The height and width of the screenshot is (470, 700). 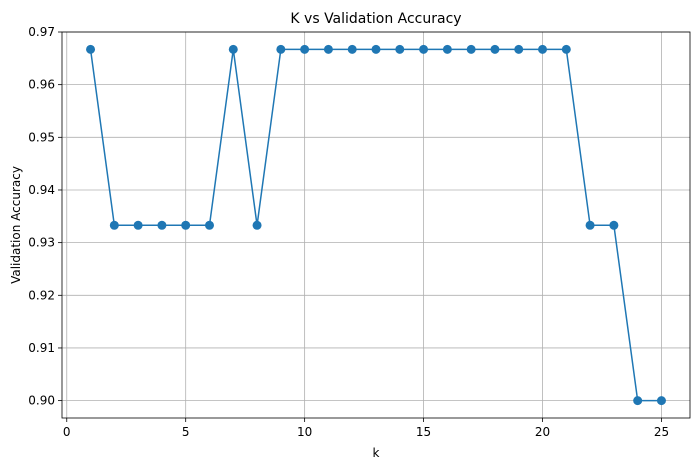 What do you see at coordinates (41, 401) in the screenshot?
I see `y-tick-label: 0.90` at bounding box center [41, 401].